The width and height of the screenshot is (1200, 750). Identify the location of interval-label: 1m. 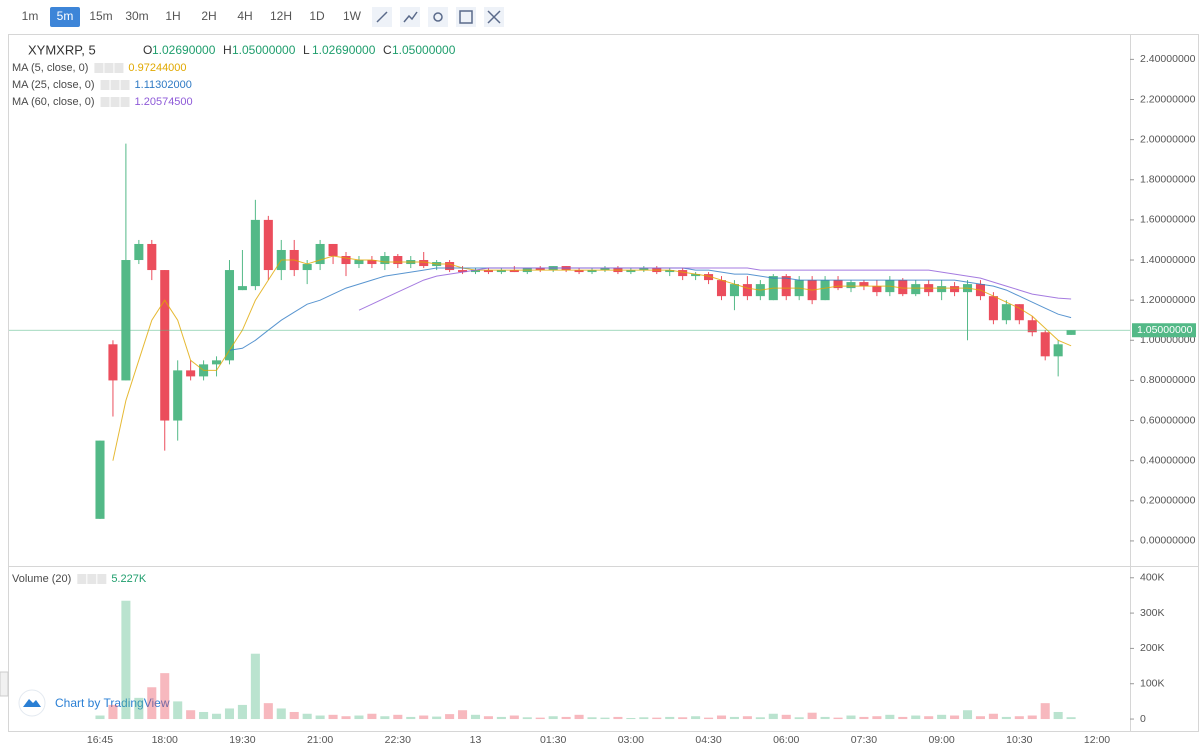
(30, 16).